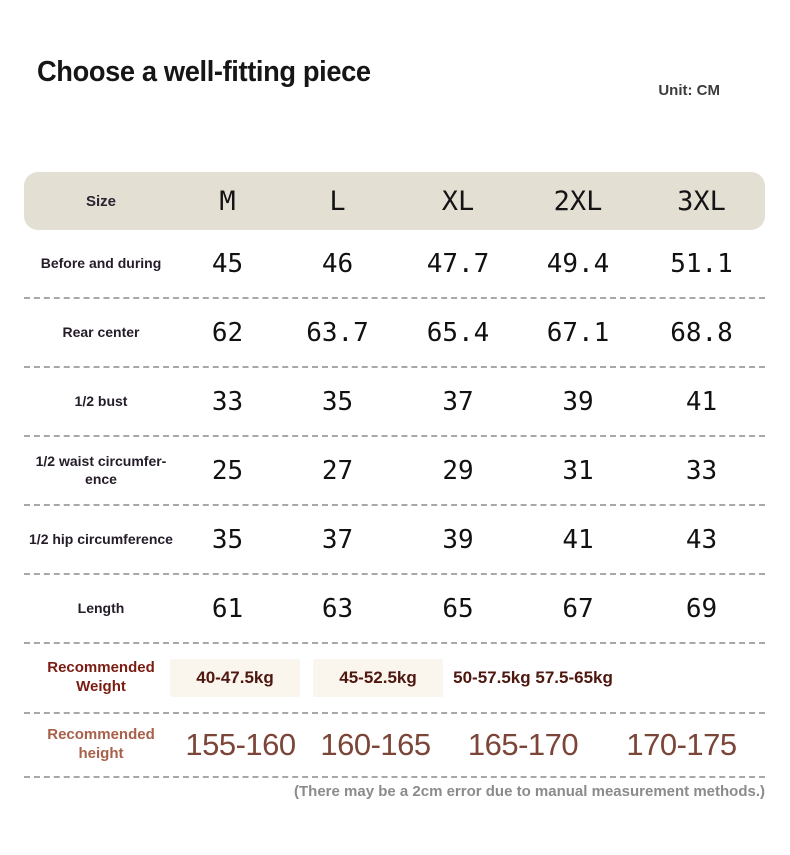 This screenshot has height=855, width=790. I want to click on table-cell: 49.4, so click(578, 263).